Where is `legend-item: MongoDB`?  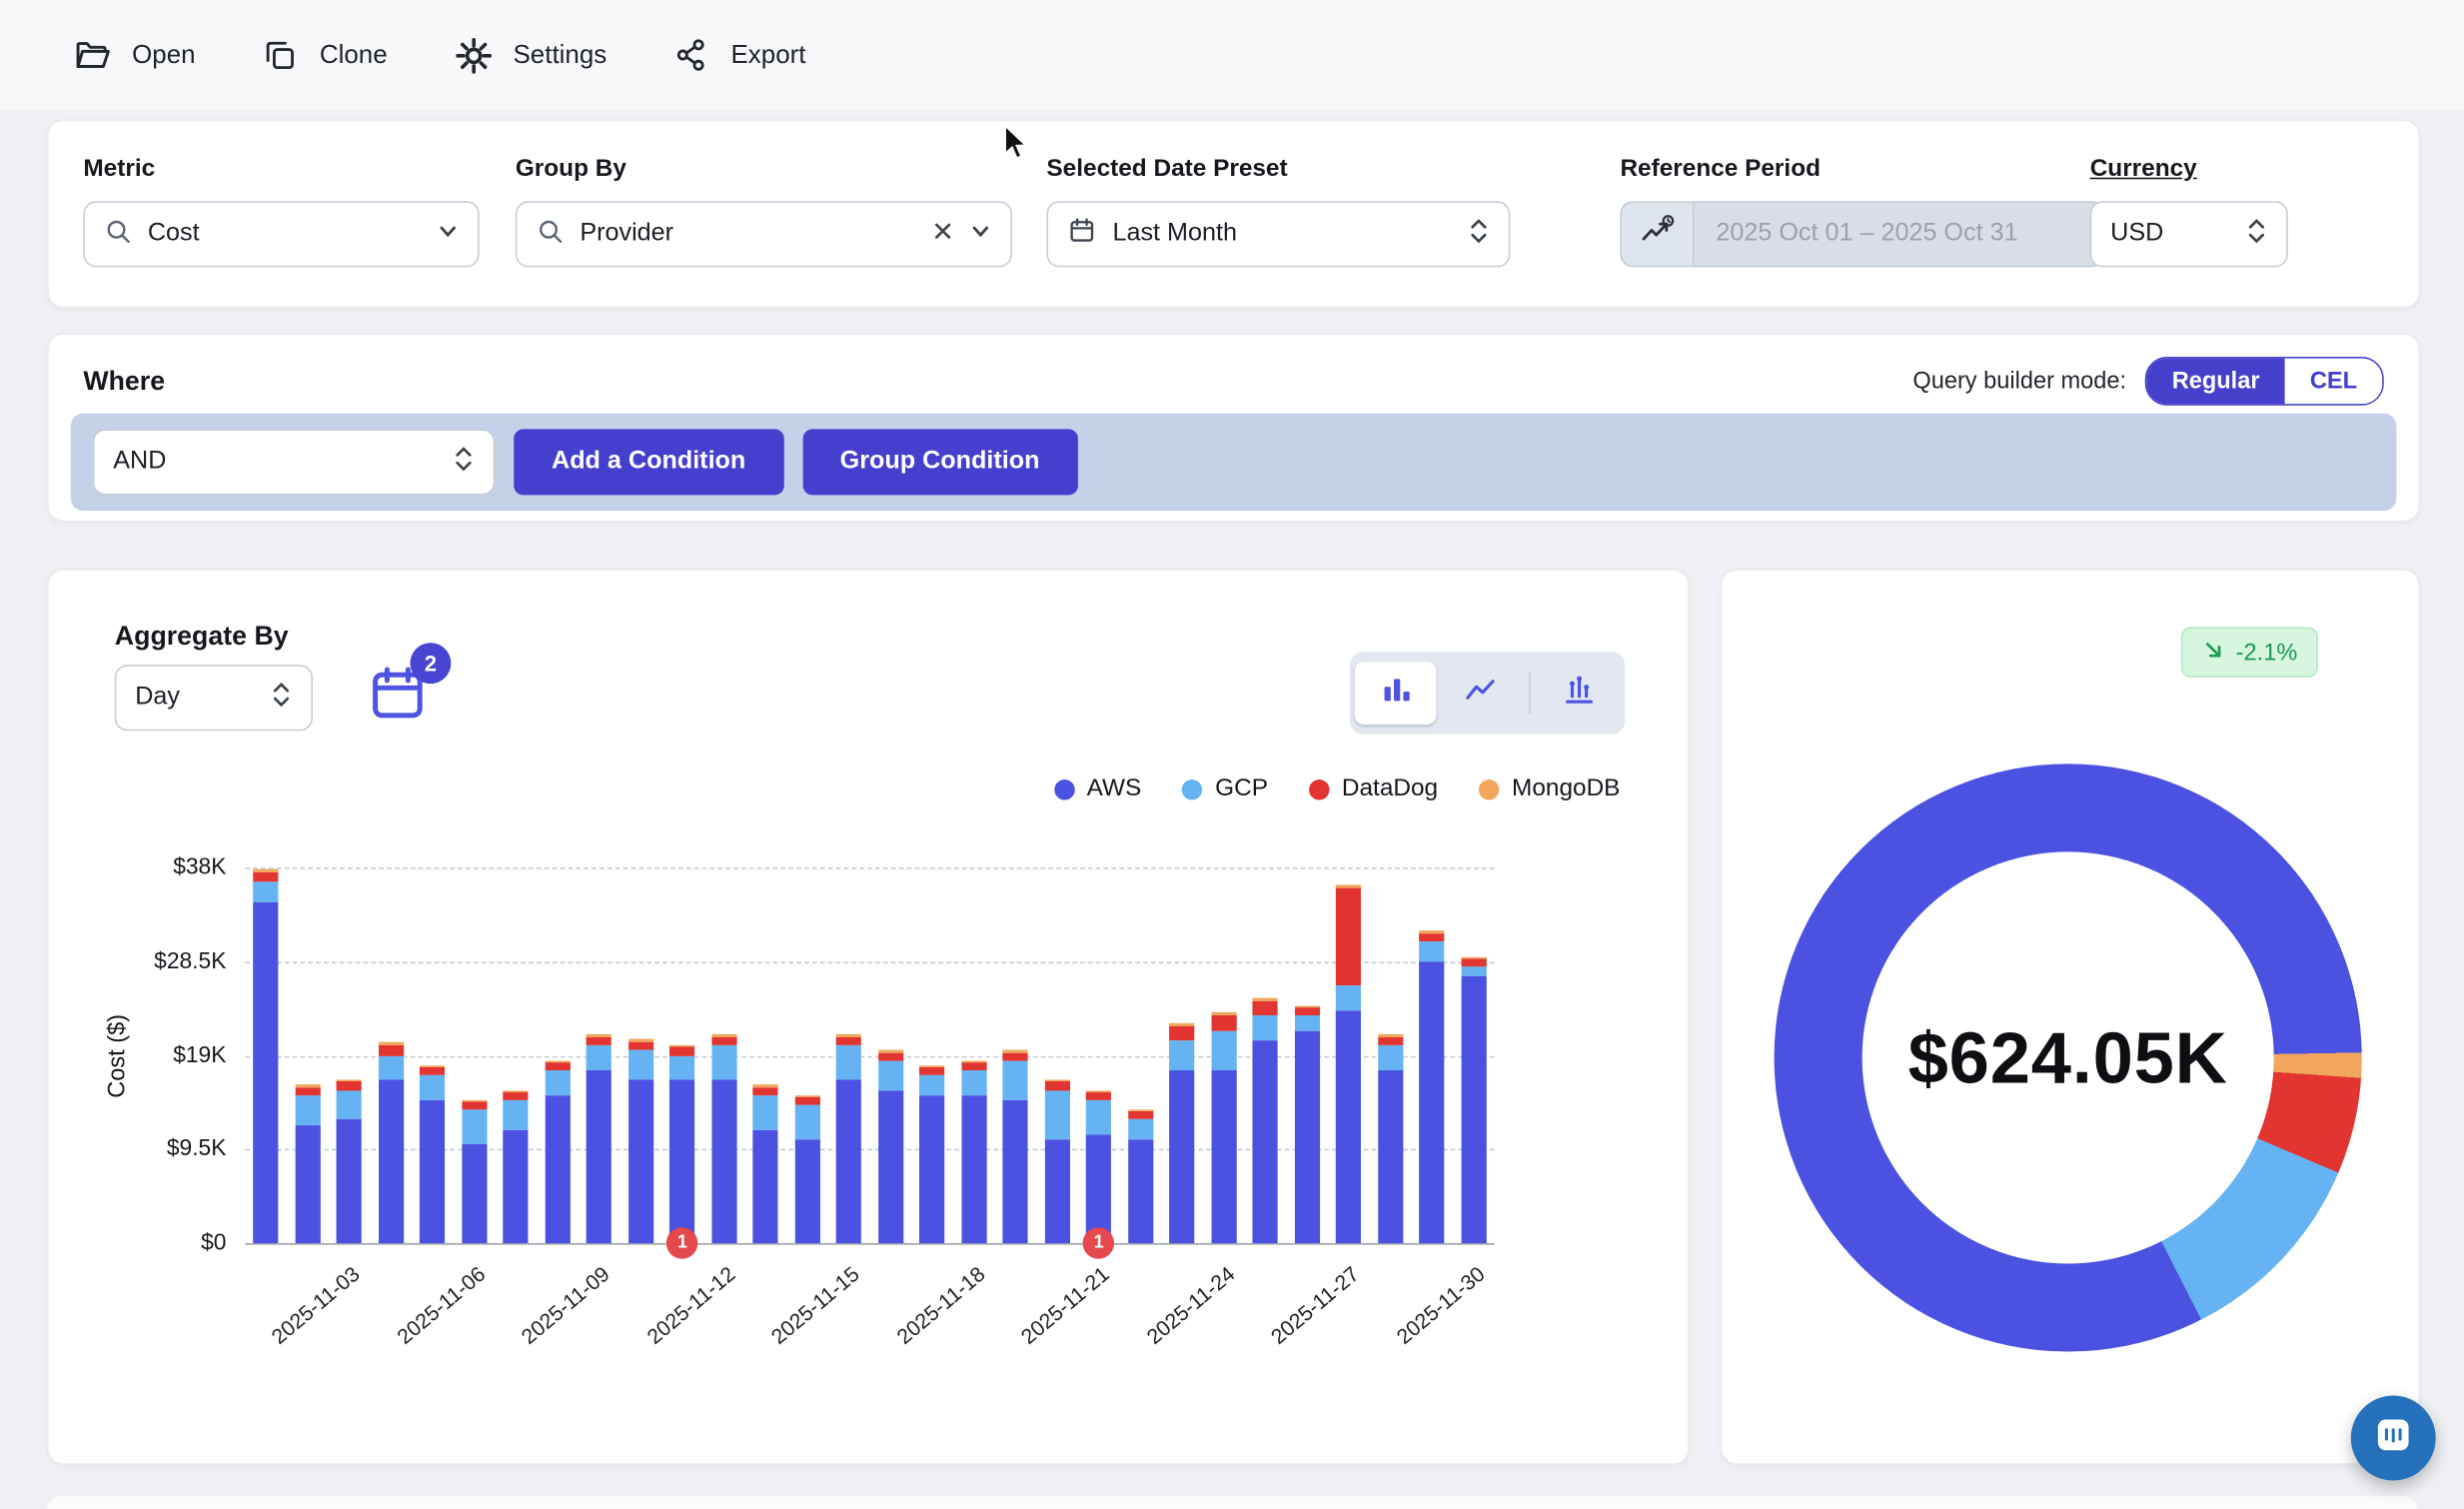
legend-item: MongoDB is located at coordinates (1549, 788).